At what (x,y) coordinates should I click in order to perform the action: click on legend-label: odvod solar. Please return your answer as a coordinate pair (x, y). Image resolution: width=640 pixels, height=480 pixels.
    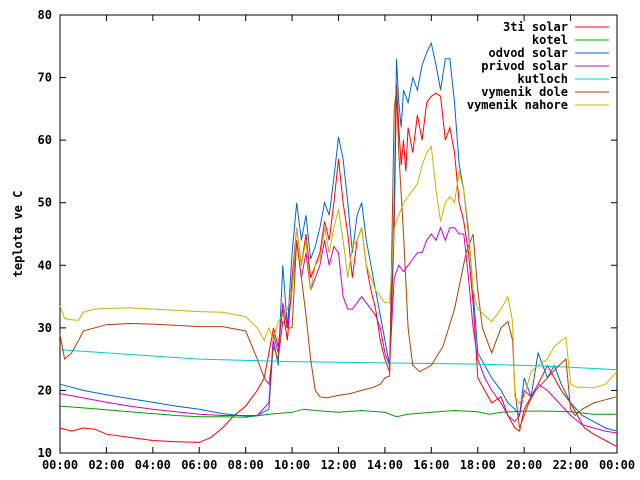
    Looking at the image, I should click on (528, 53).